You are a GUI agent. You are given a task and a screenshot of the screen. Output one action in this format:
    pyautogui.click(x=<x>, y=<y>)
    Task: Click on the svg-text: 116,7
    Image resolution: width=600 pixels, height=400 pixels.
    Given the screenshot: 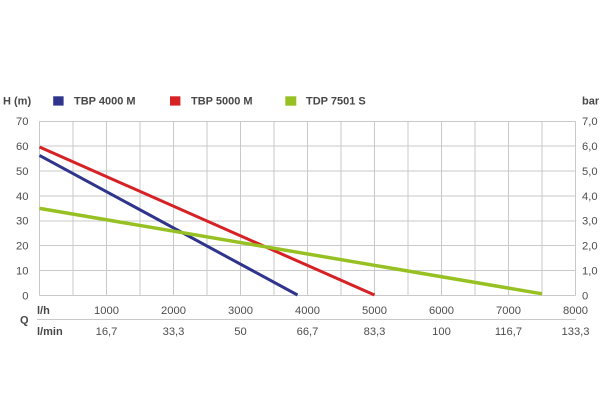 What is the action you would take?
    pyautogui.click(x=508, y=332)
    